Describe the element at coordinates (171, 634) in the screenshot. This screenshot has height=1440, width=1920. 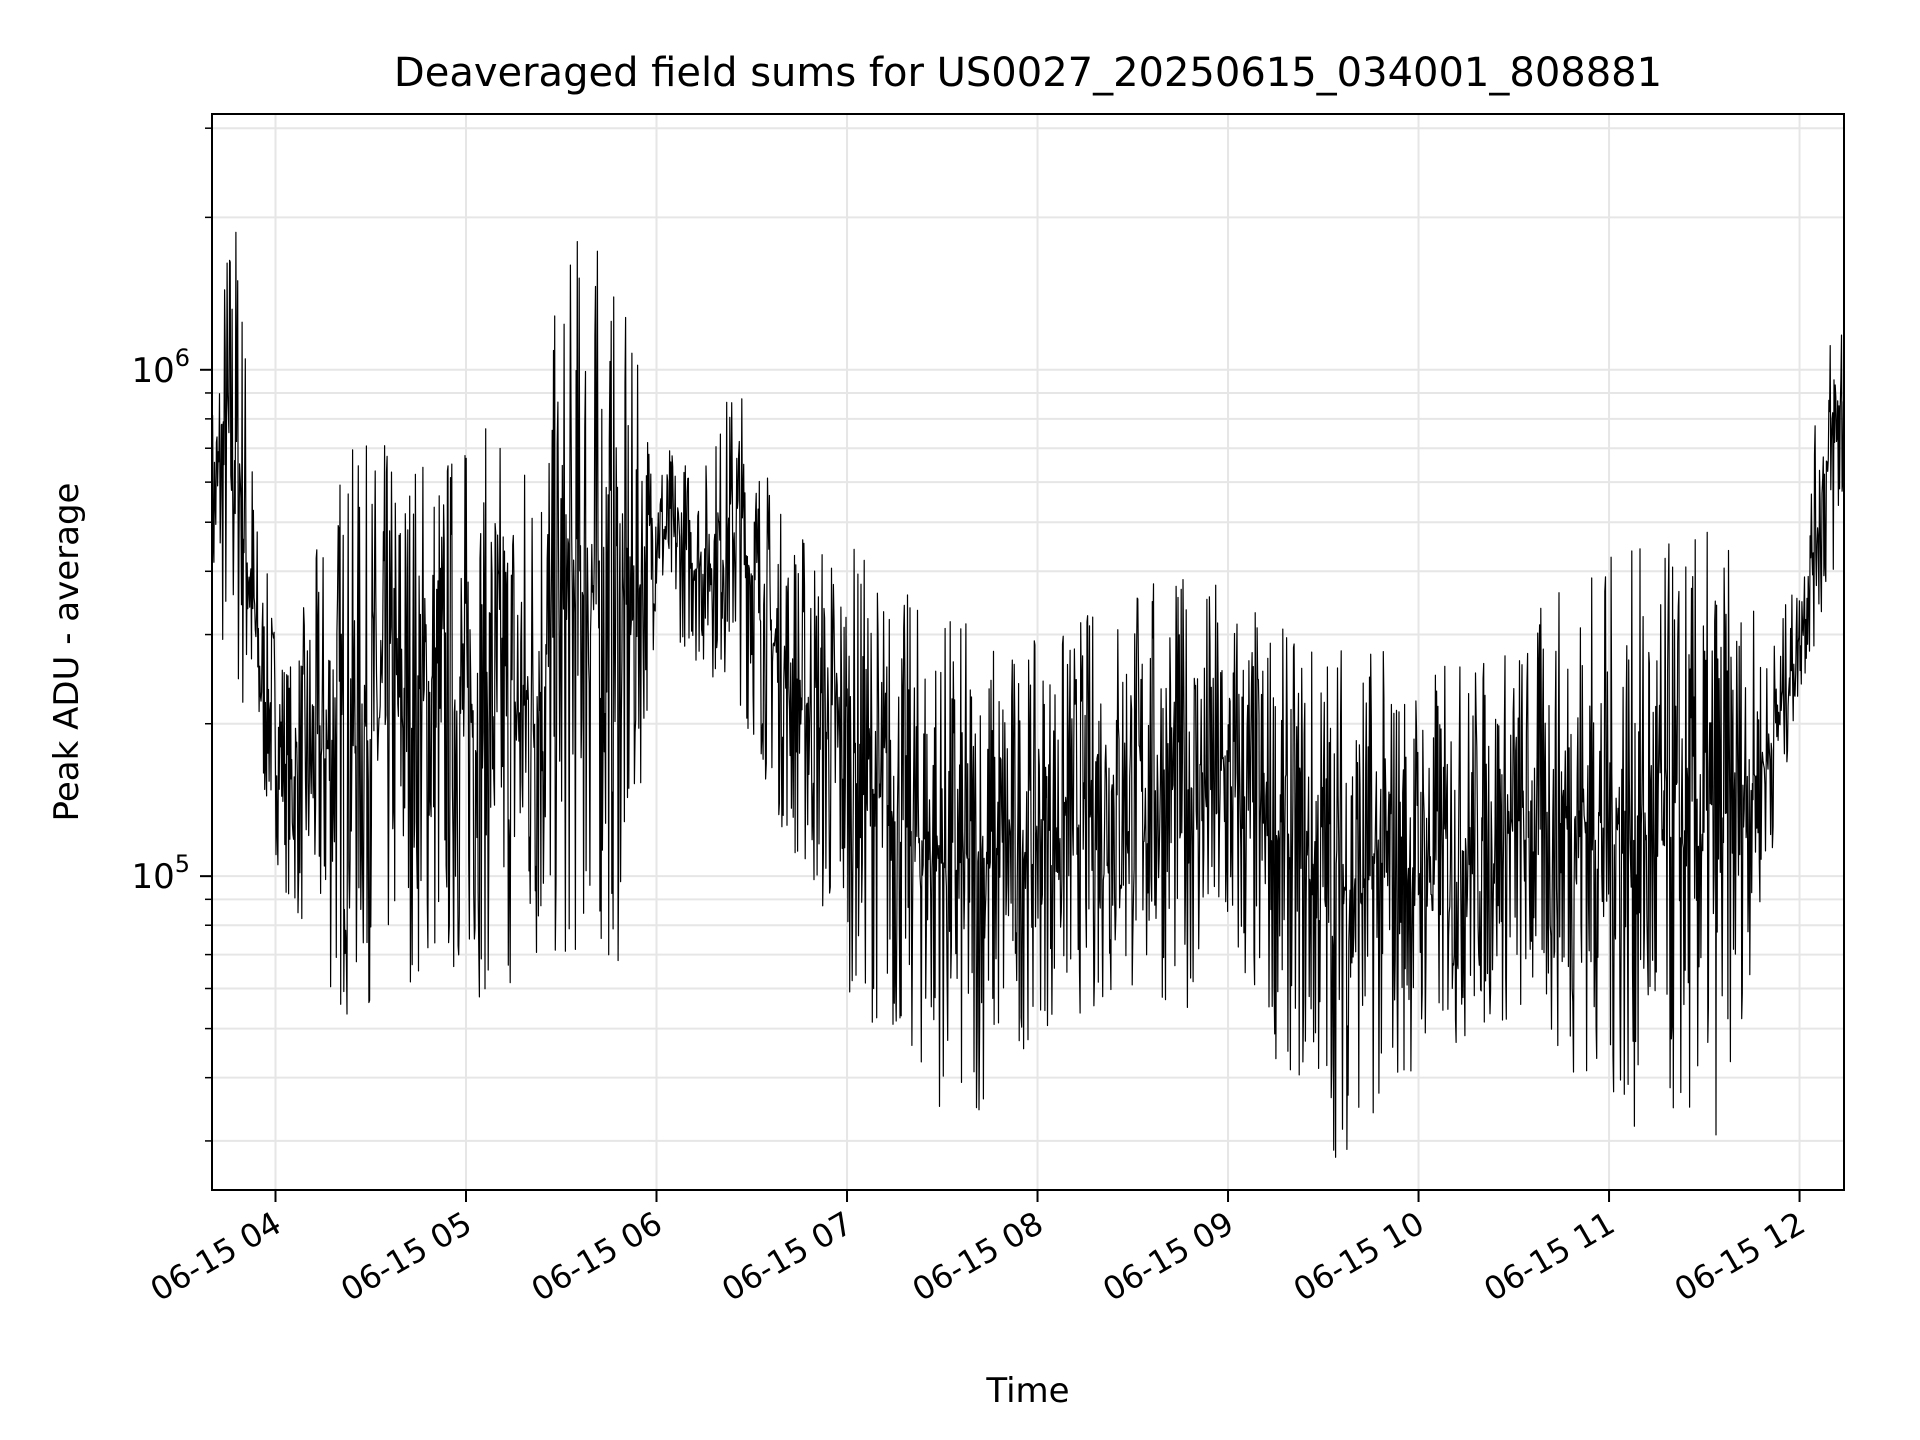
I see `y-axis: 10⁵ 10⁶` at that location.